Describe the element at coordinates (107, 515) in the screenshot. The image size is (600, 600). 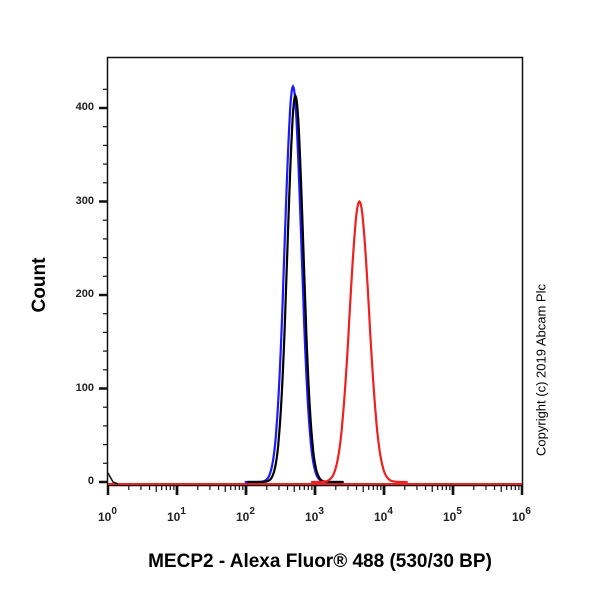
I see `x-tick-label: 10⁰` at that location.